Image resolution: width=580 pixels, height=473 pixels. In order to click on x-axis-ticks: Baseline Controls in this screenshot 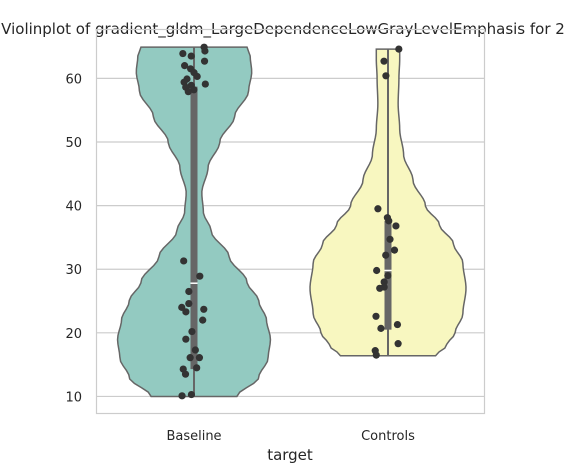, I will do `click(290, 436)`.